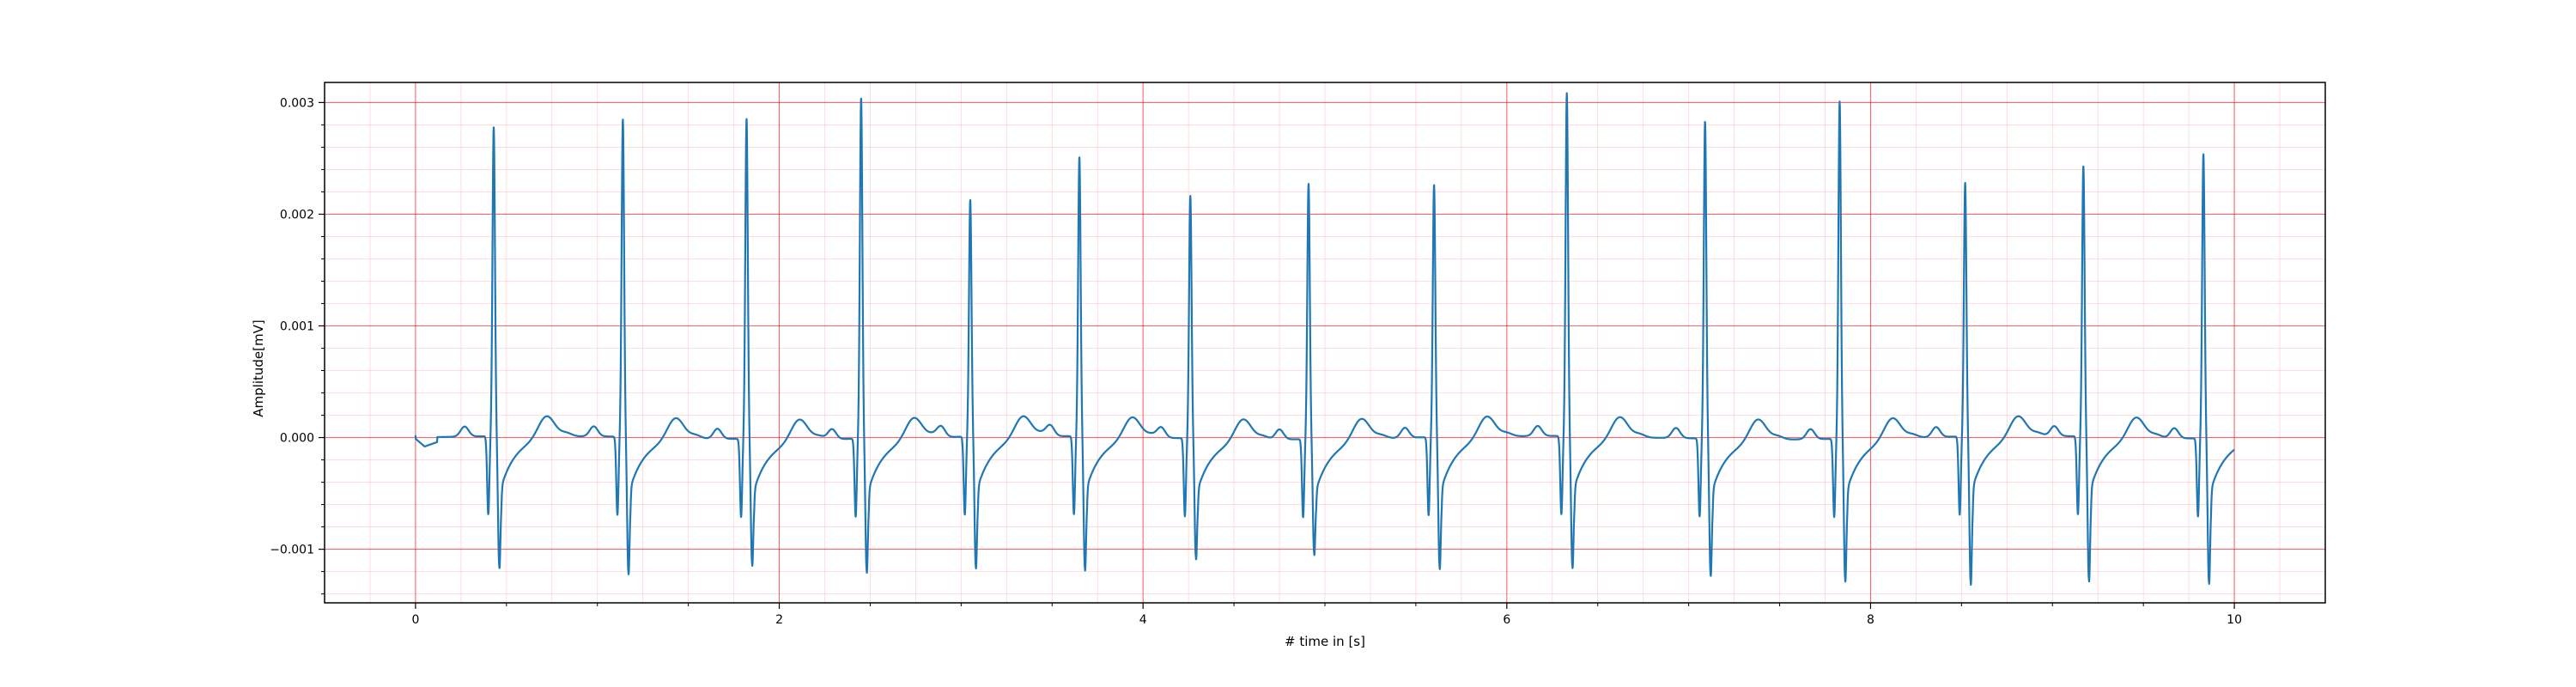  I want to click on y-tick-label: 0.001, so click(297, 326).